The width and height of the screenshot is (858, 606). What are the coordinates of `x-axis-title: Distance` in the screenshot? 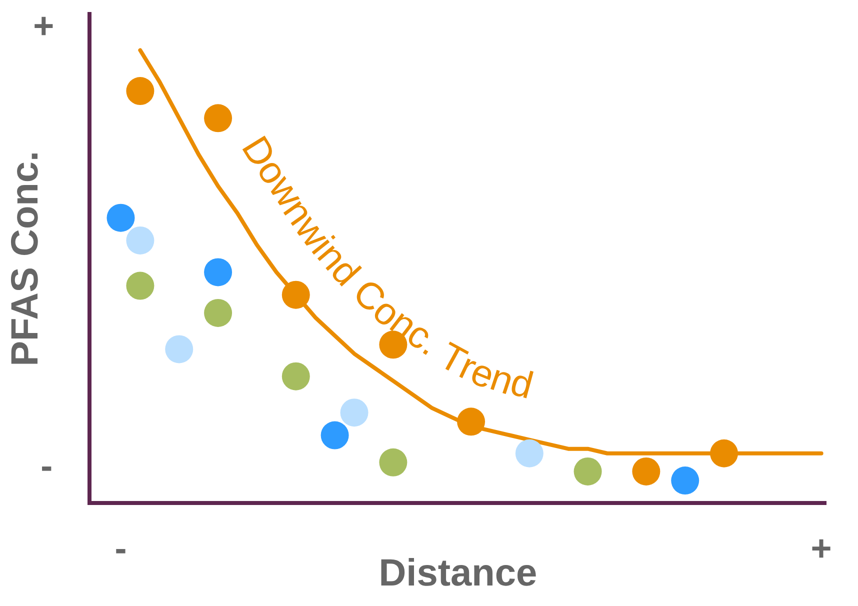 It's located at (458, 573).